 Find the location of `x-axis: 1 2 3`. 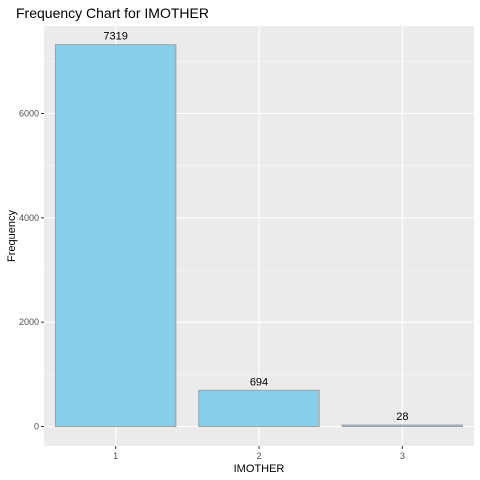

x-axis: 1 2 3 is located at coordinates (259, 453).